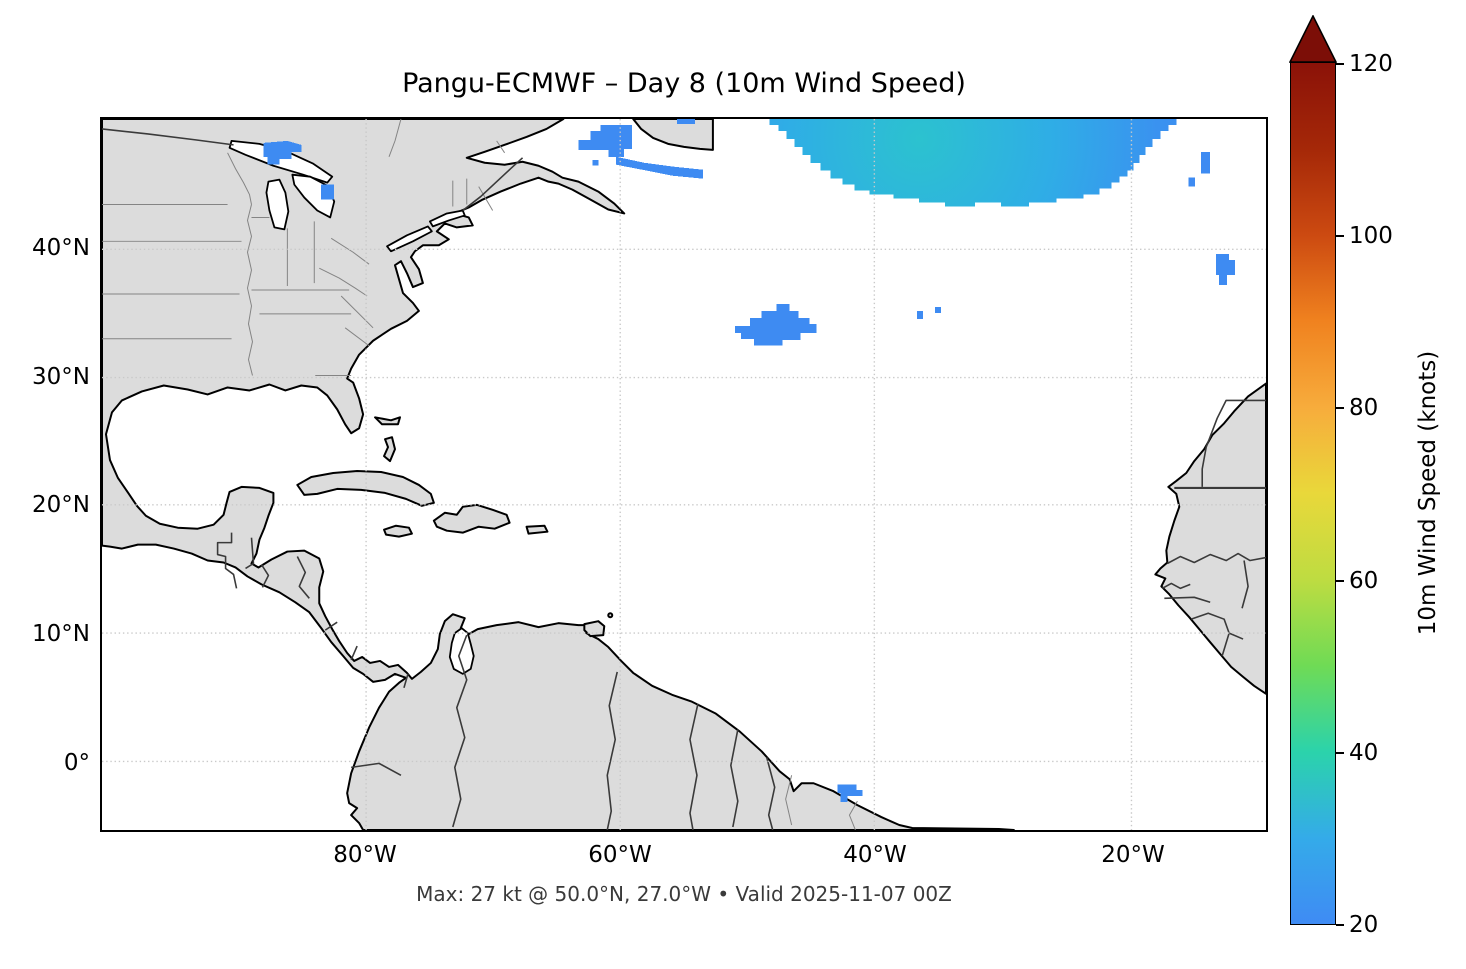  Describe the element at coordinates (1212, 218) in the screenshot. I see `wind-patch-east-atlantic` at that location.